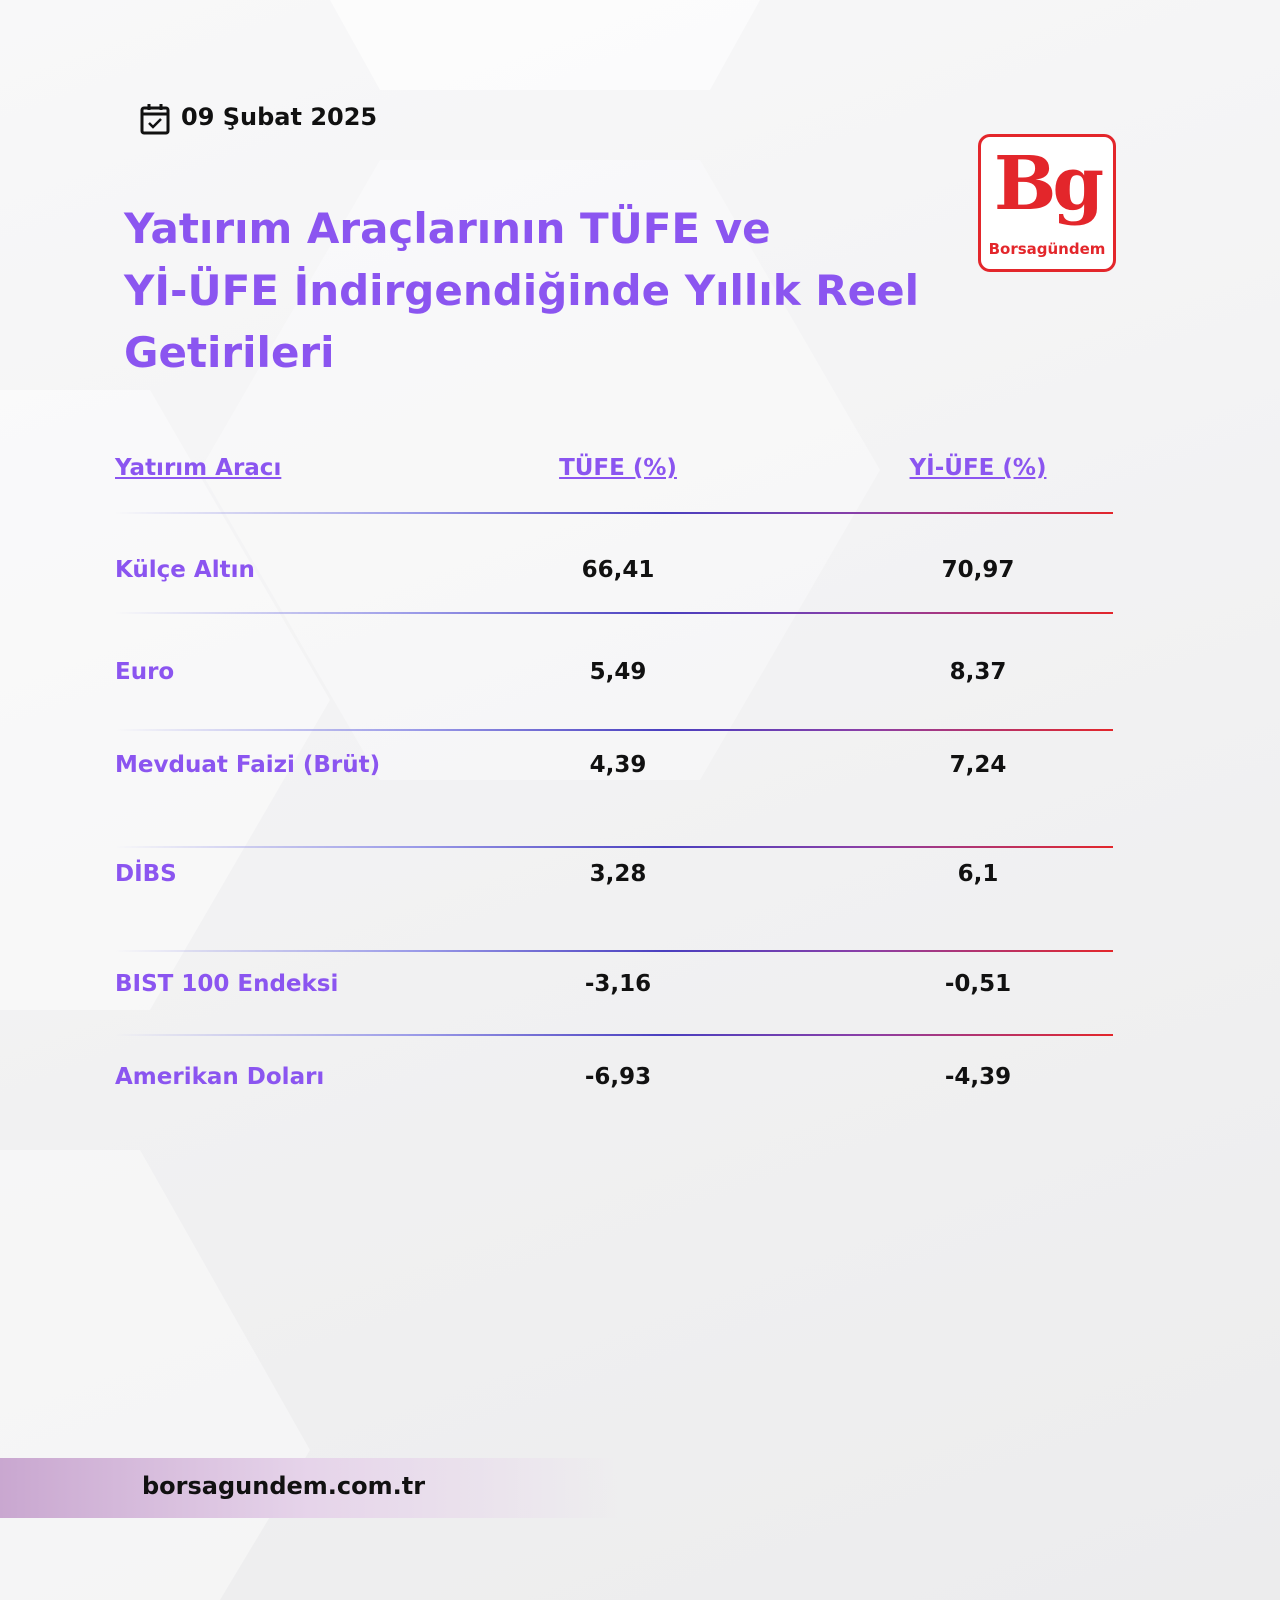 The width and height of the screenshot is (1280, 1600). Describe the element at coordinates (229, 352) in the screenshot. I see `title-line: Getirileri` at that location.